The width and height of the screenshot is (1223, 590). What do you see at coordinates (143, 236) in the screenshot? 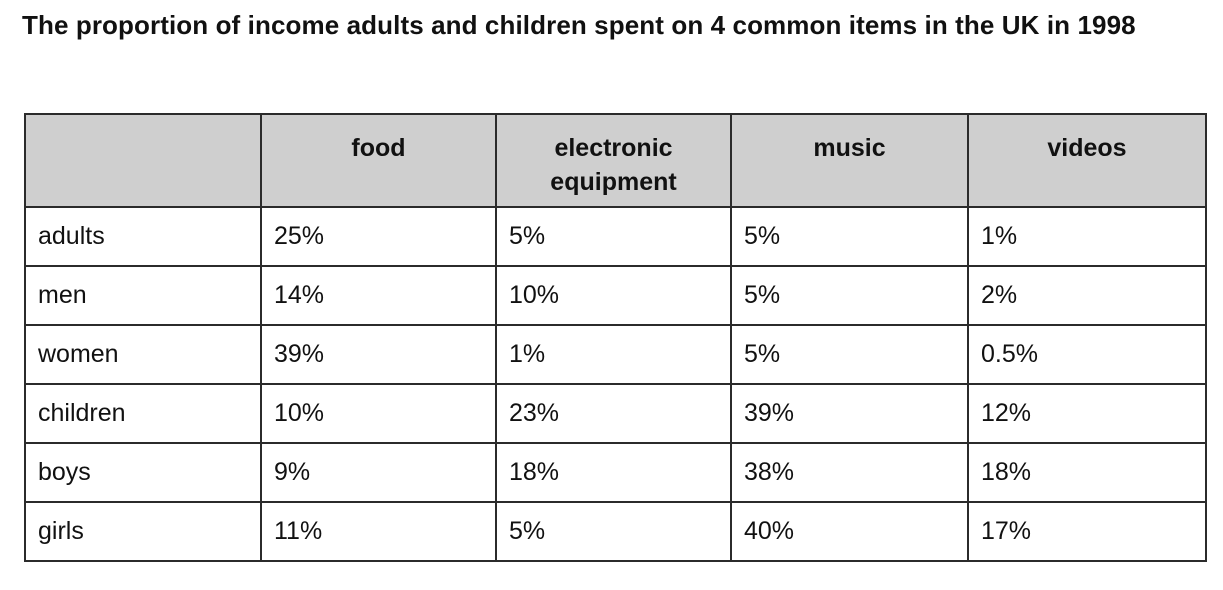
I see `row-label-adults: adults` at bounding box center [143, 236].